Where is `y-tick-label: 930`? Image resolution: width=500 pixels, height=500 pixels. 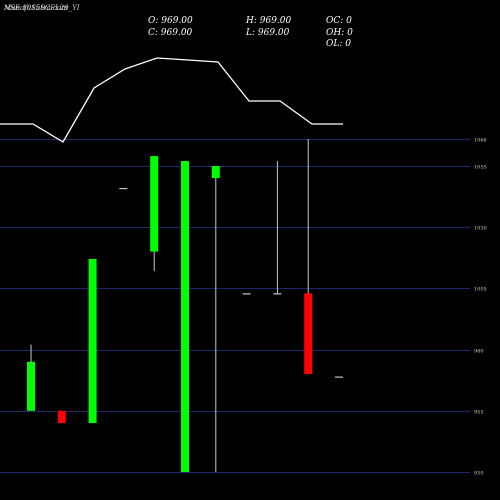 y-tick-label: 930 is located at coordinates (479, 474).